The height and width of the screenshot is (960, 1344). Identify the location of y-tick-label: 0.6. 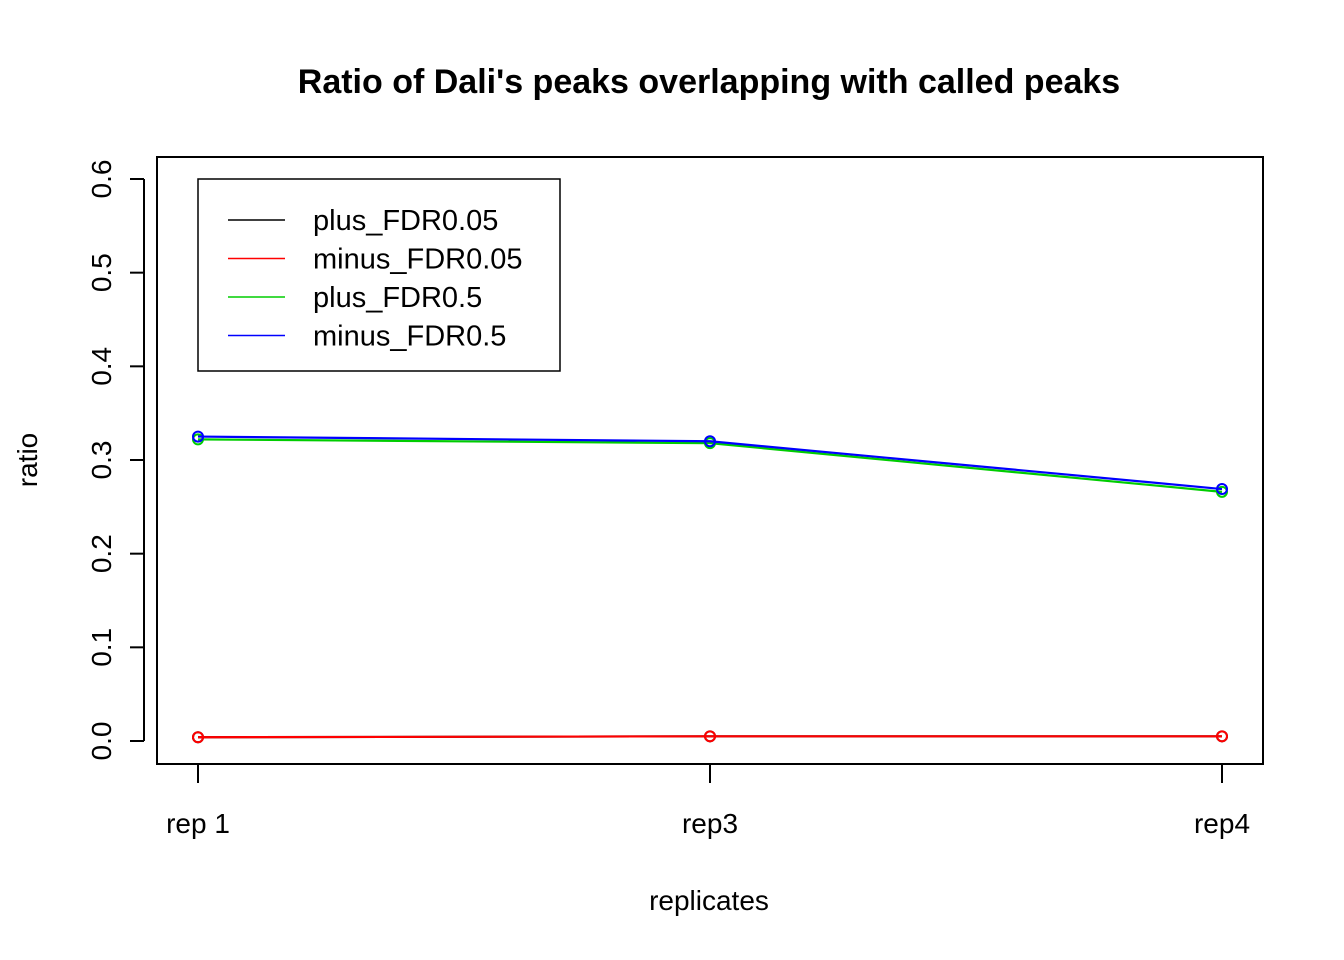
(101, 179).